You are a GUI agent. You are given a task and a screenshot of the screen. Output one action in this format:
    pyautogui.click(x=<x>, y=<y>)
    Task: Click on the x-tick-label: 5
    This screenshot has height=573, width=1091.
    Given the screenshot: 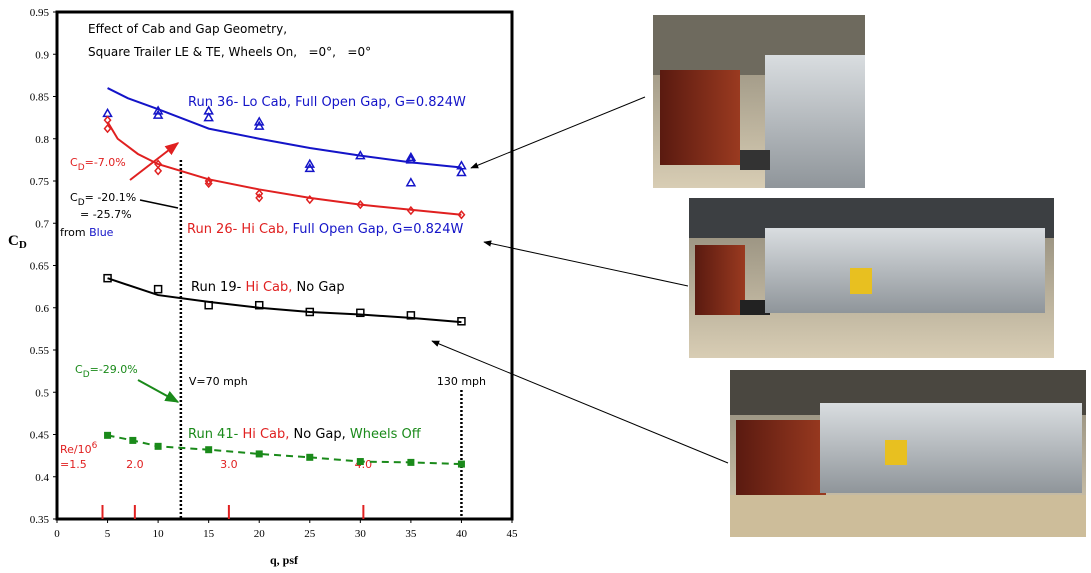 What is the action you would take?
    pyautogui.click(x=108, y=534)
    